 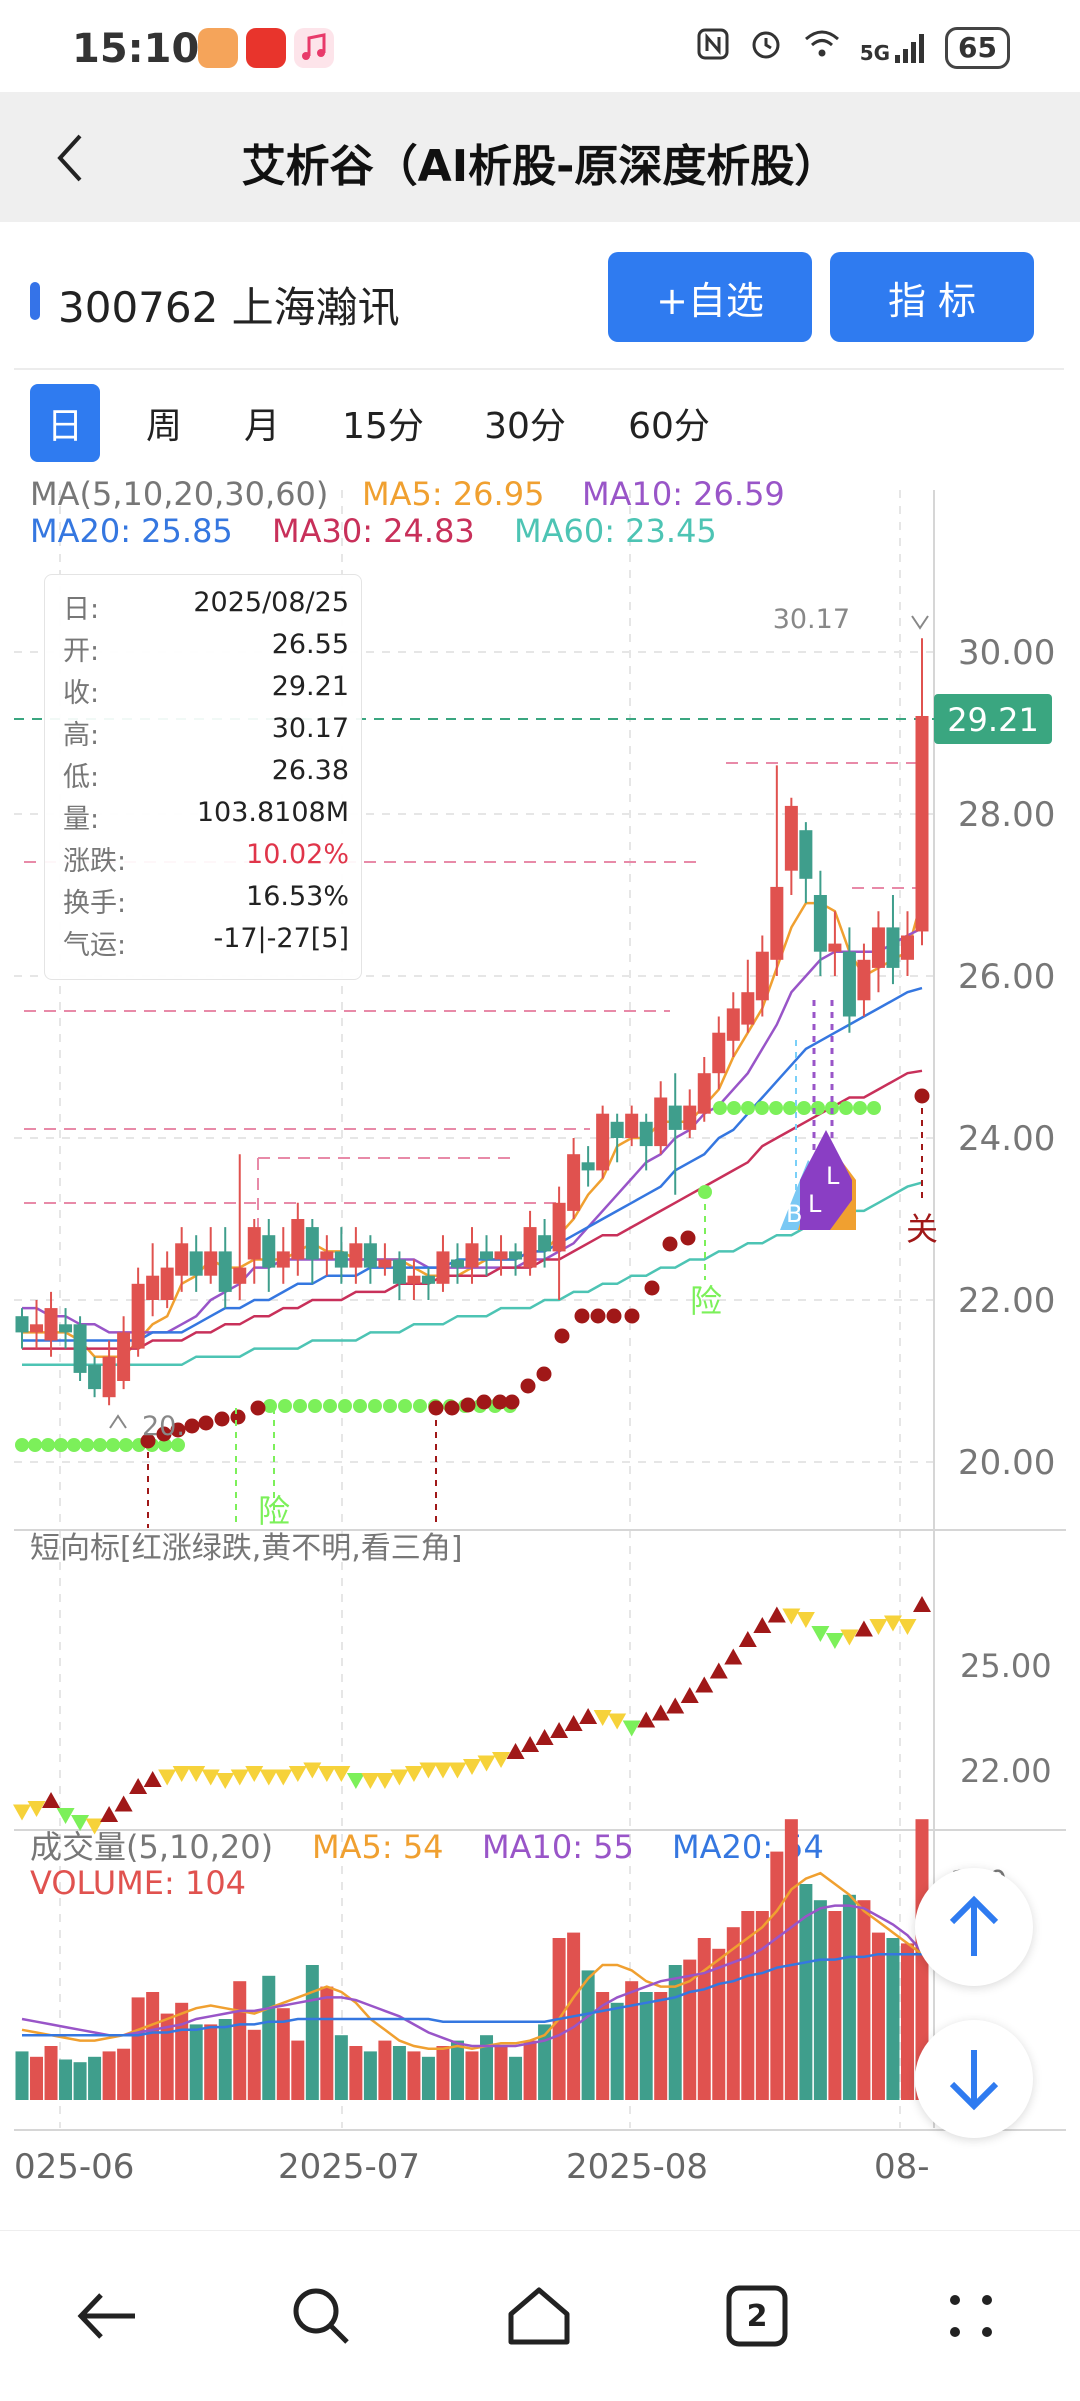 I want to click on ma30-legend: MA30: 24.83, so click(x=373, y=531).